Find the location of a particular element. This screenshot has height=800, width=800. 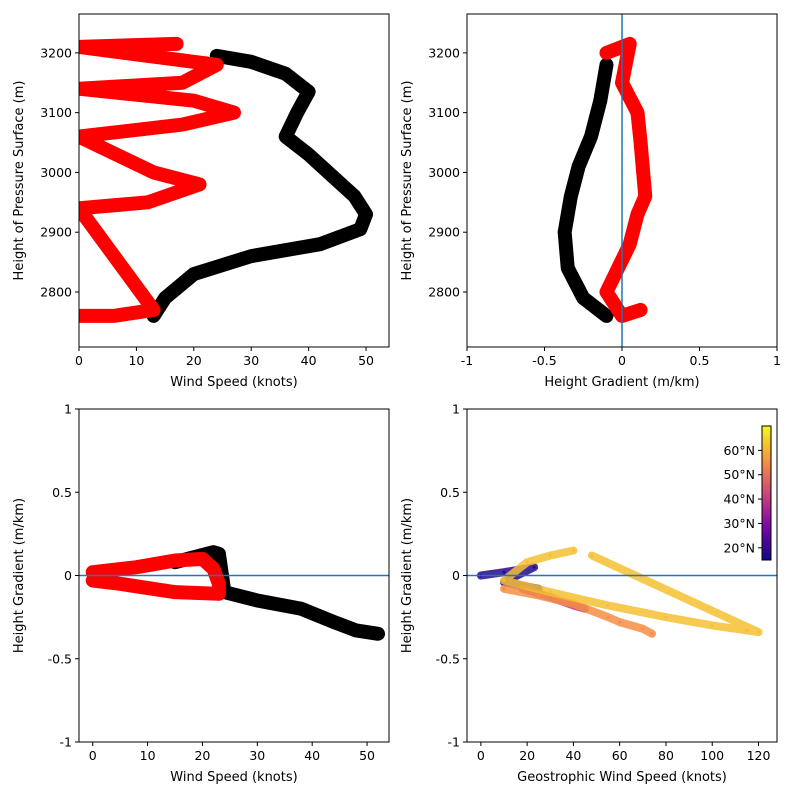

x-tick-label: 60 is located at coordinates (620, 755).